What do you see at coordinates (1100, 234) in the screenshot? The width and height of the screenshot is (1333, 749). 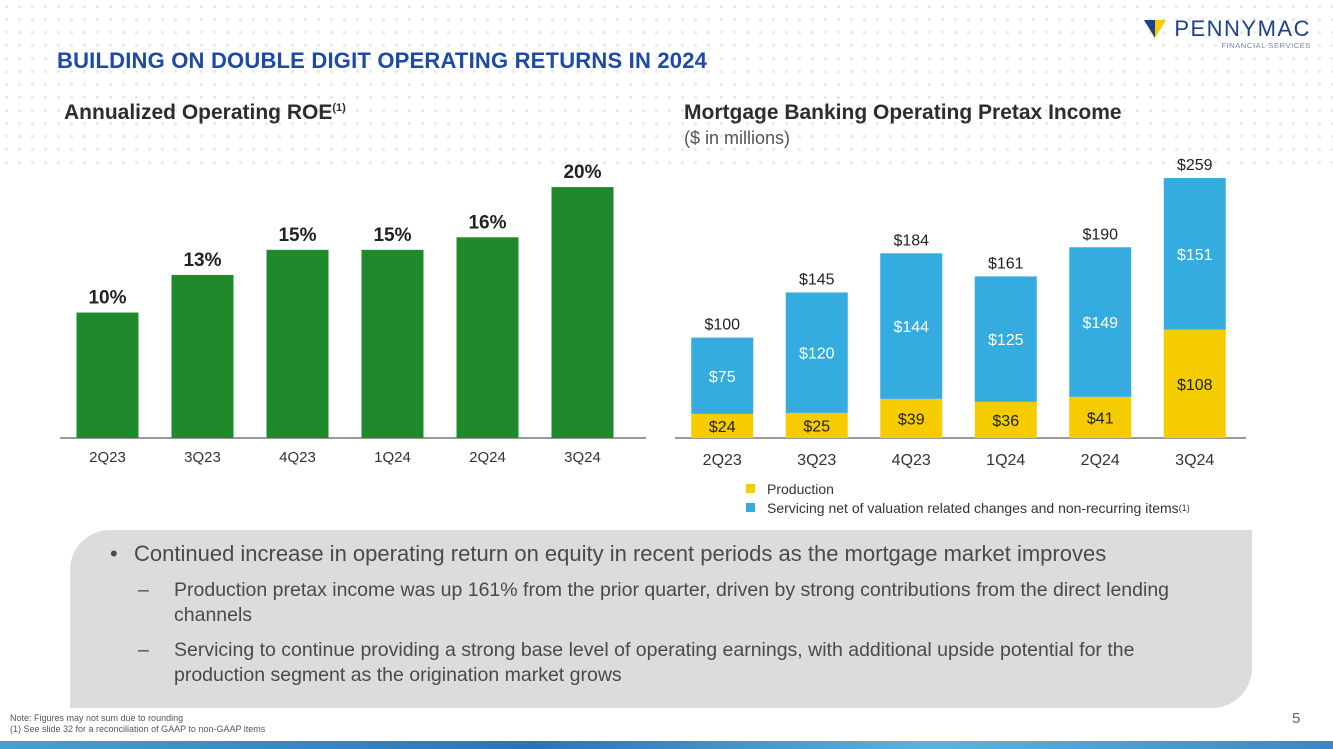 I see `total-value-label: $190` at bounding box center [1100, 234].